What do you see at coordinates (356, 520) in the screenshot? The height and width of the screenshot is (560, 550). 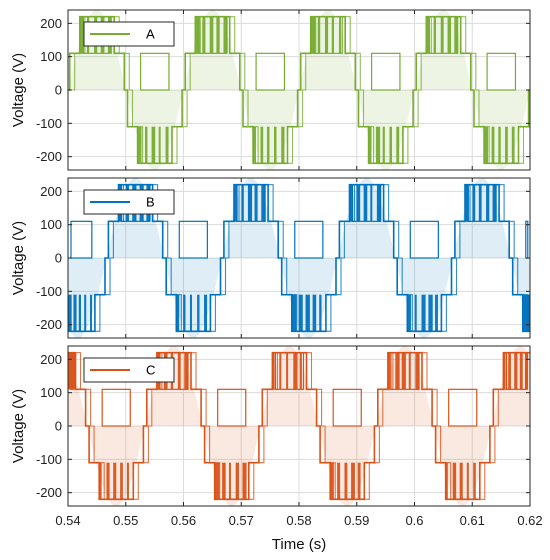 I see `x-tick-label: 0.59` at bounding box center [356, 520].